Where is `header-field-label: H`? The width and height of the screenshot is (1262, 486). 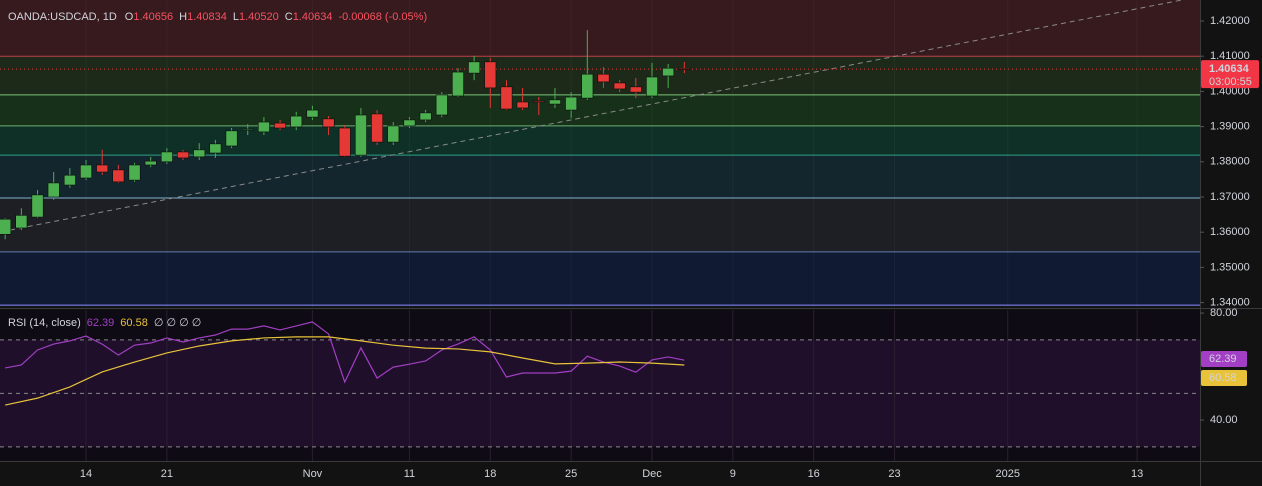
header-field-label: H is located at coordinates (183, 17).